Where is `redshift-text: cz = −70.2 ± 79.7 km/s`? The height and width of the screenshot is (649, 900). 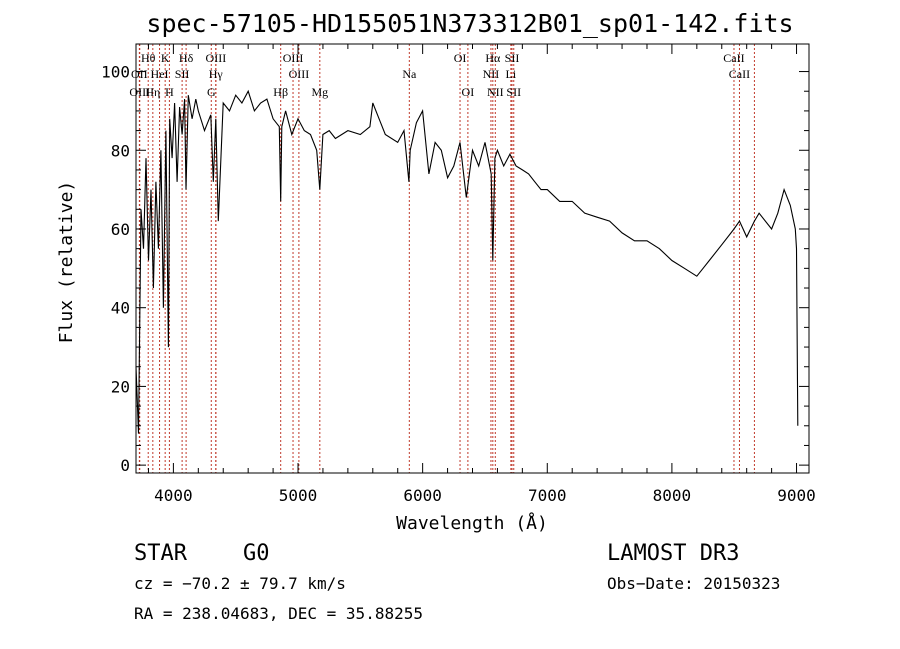 redshift-text: cz = −70.2 ± 79.7 km/s is located at coordinates (240, 583).